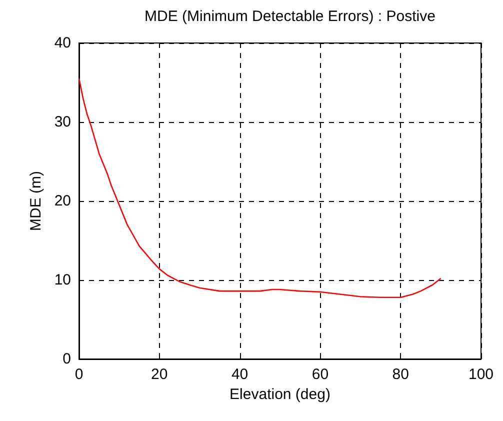 This screenshot has width=503, height=421. Describe the element at coordinates (62, 122) in the screenshot. I see `y-tick-label: 30` at that location.